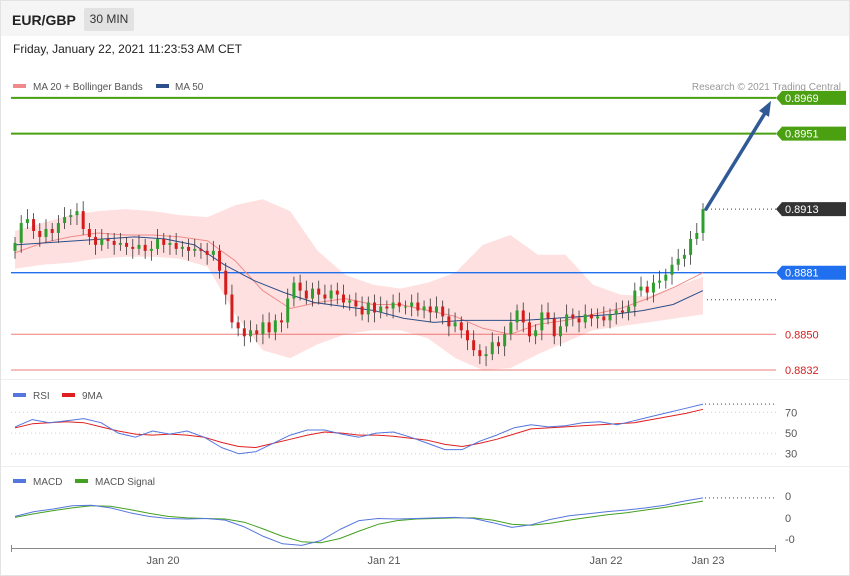 The height and width of the screenshot is (576, 850). What do you see at coordinates (811, 209) in the screenshot?
I see `current-level-tag` at bounding box center [811, 209].